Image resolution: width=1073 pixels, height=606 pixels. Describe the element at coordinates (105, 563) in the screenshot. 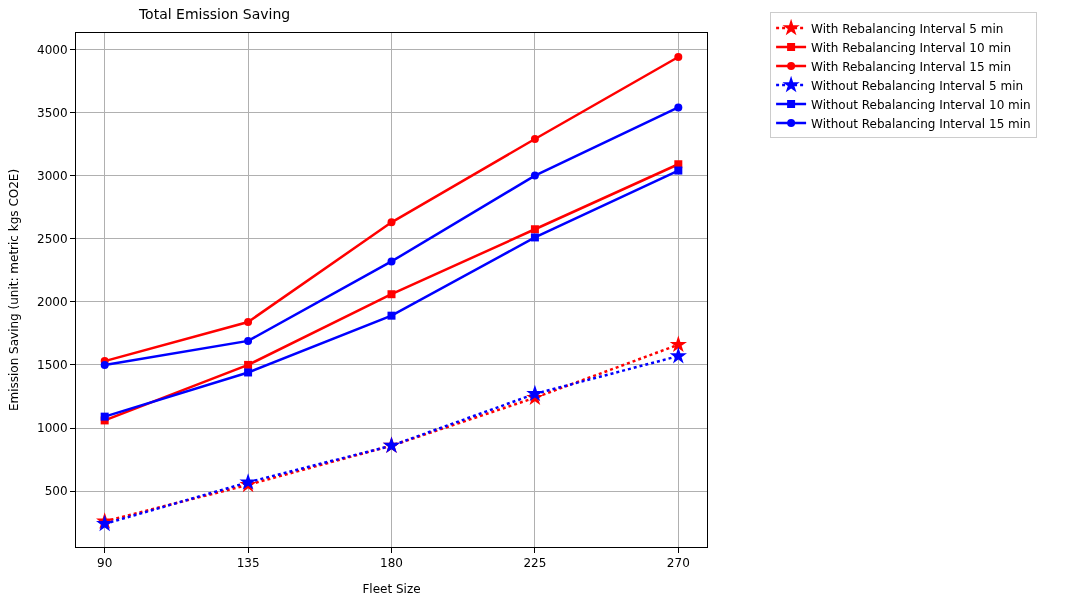

I see `x-tick-label: 90` at that location.